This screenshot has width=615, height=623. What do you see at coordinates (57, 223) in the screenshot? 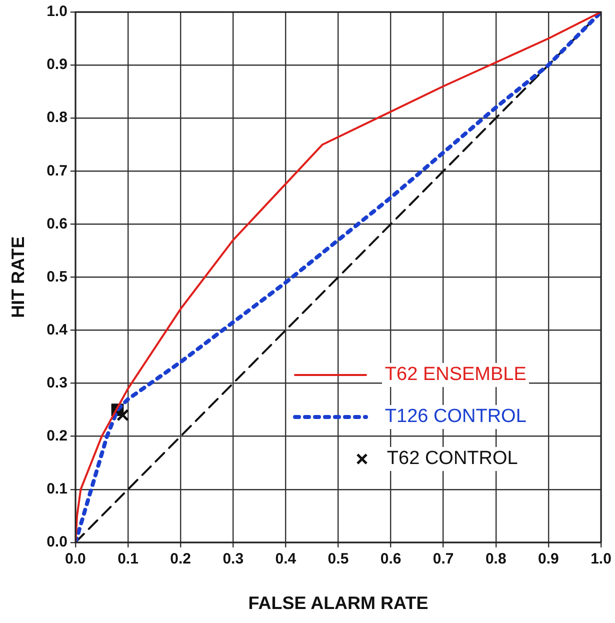
I see `y-tick-label: 0.6` at bounding box center [57, 223].